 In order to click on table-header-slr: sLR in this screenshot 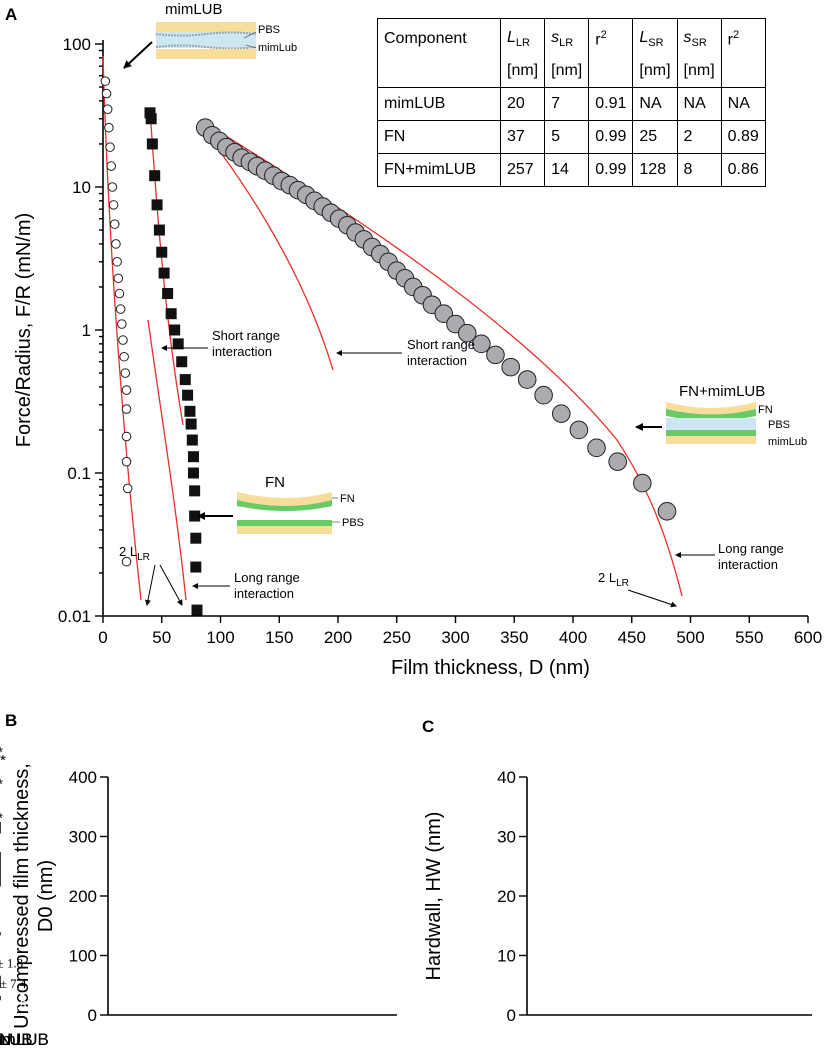, I will do `click(567, 36)`.